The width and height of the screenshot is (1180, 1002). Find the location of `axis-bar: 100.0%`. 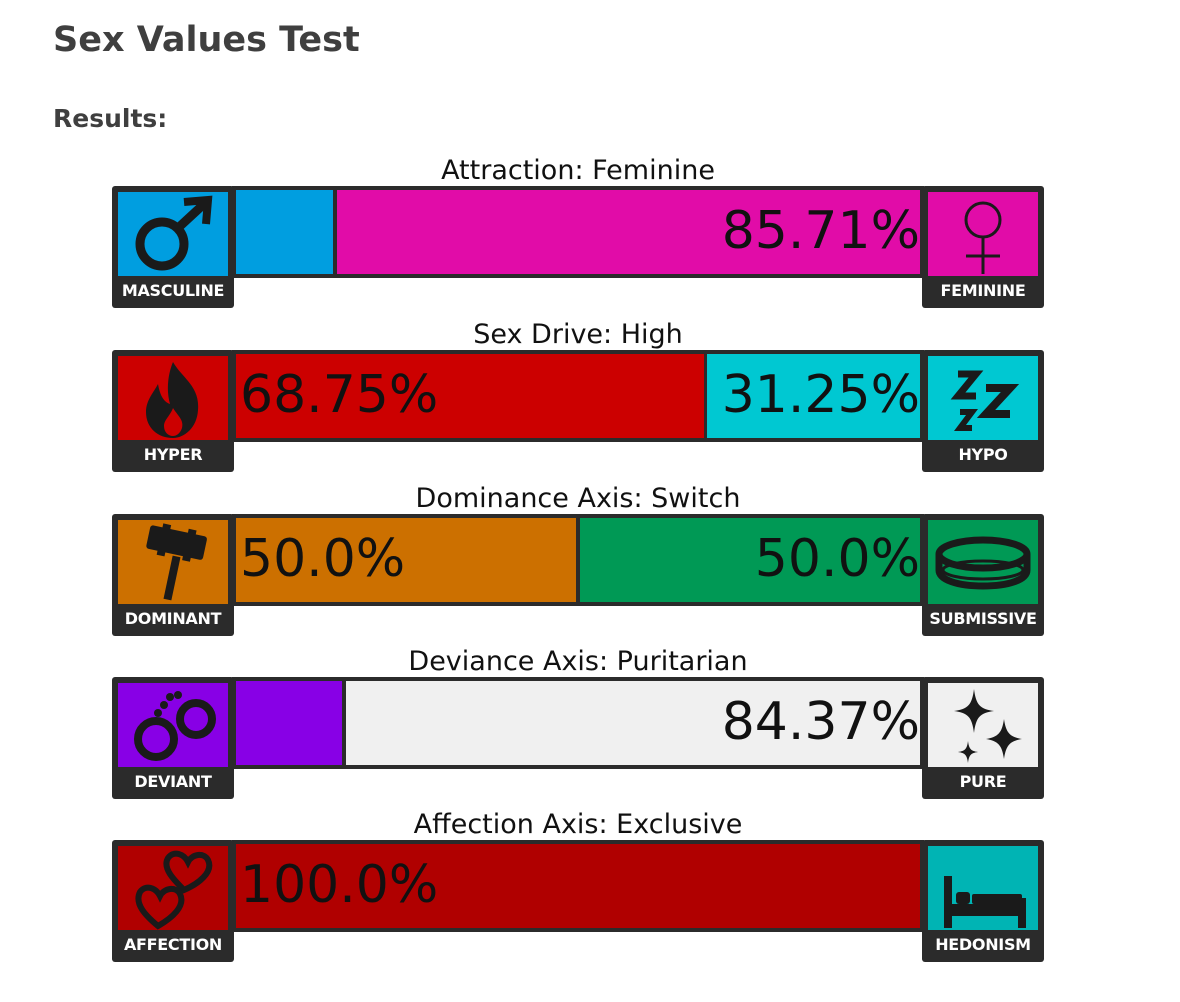

axis-bar: 100.0% is located at coordinates (578, 886).